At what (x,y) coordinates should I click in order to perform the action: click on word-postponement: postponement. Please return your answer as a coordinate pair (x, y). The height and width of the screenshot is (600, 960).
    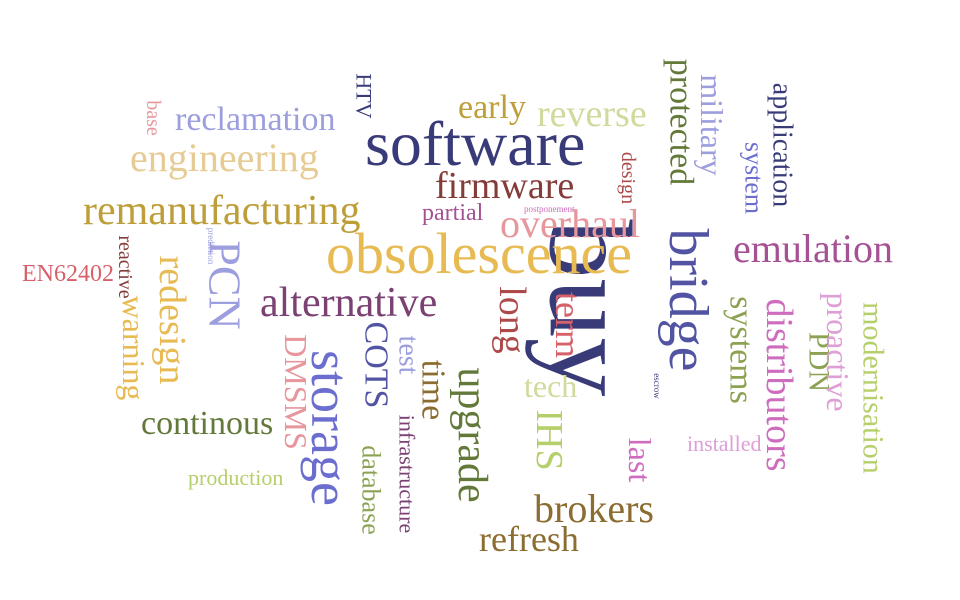
    Looking at the image, I should click on (549, 209).